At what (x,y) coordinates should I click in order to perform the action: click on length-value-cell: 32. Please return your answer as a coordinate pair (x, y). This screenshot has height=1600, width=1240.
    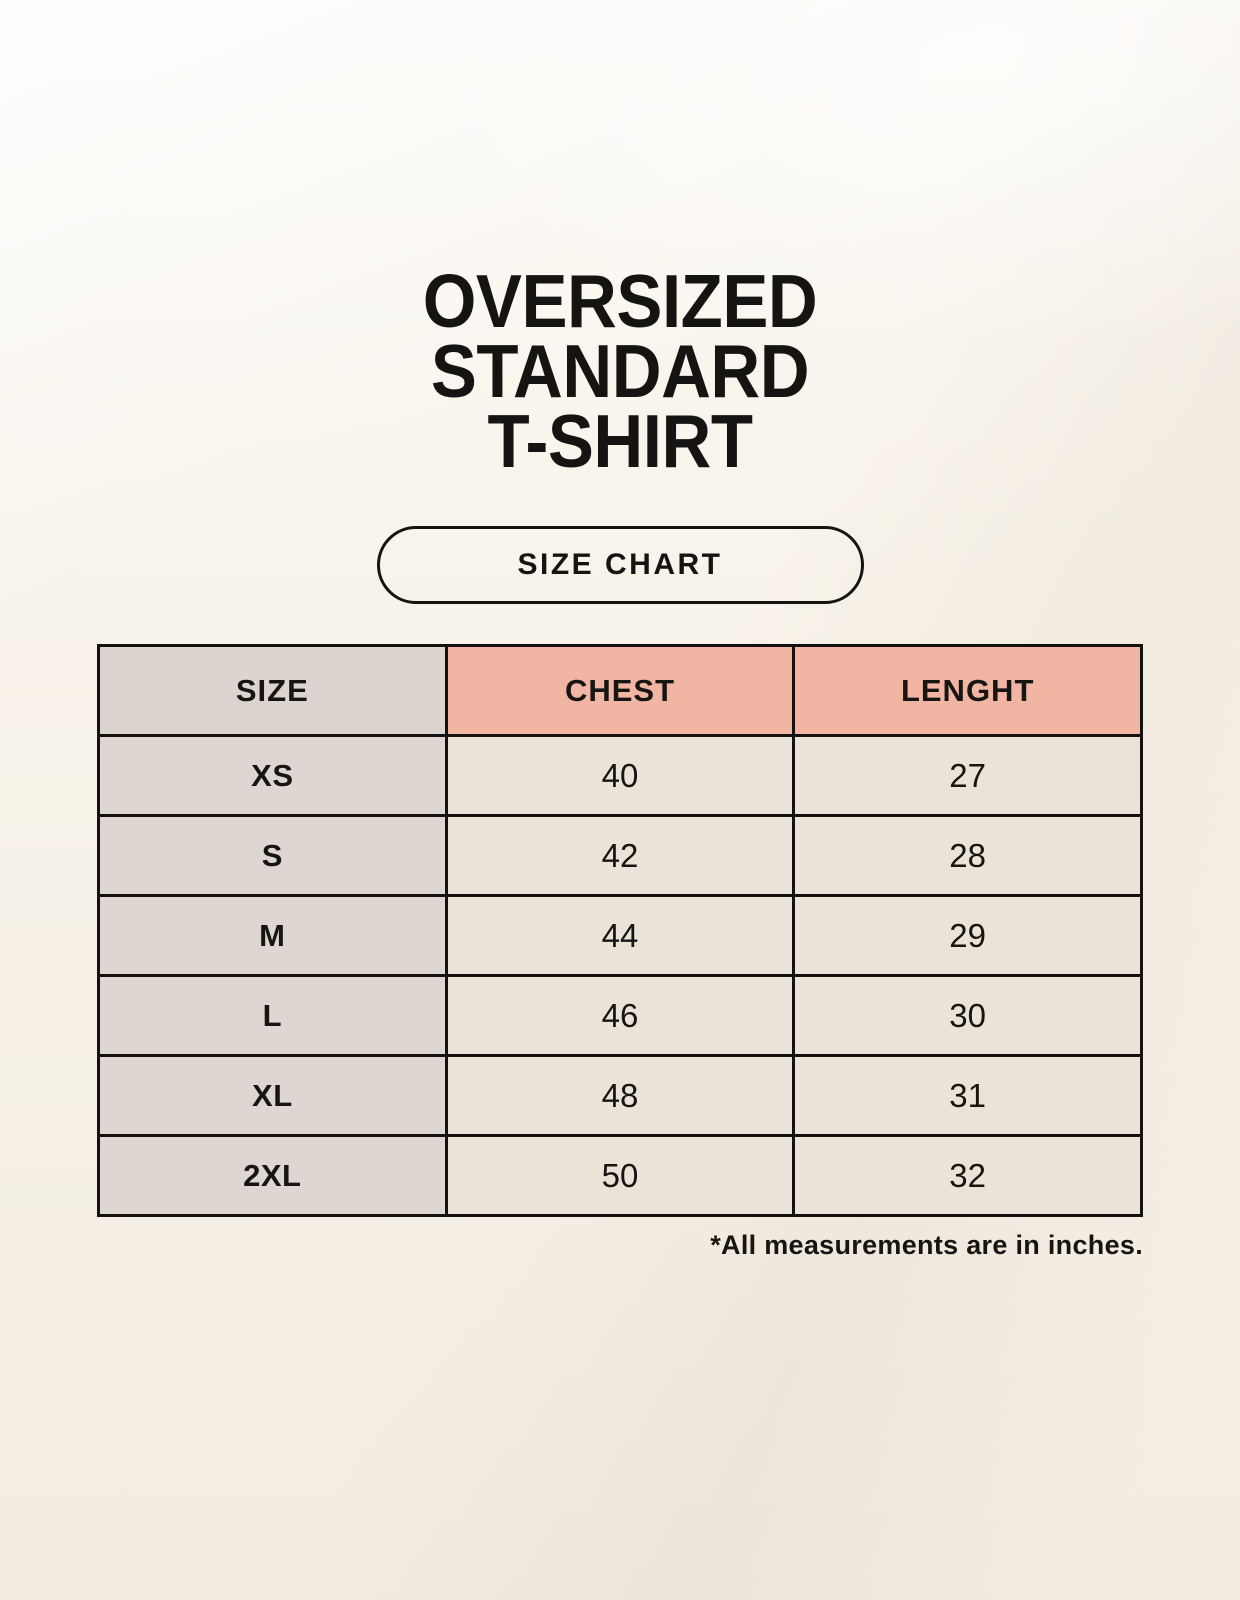
    Looking at the image, I should click on (967, 1175).